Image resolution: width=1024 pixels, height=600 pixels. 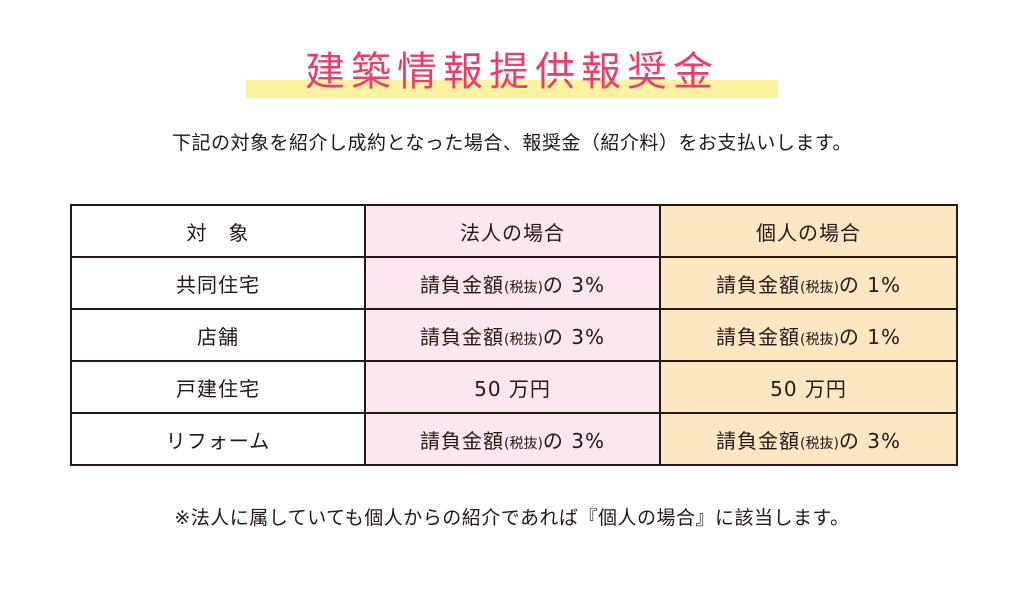 I want to click on row-corporate-rate: 50 万円, so click(x=512, y=387).